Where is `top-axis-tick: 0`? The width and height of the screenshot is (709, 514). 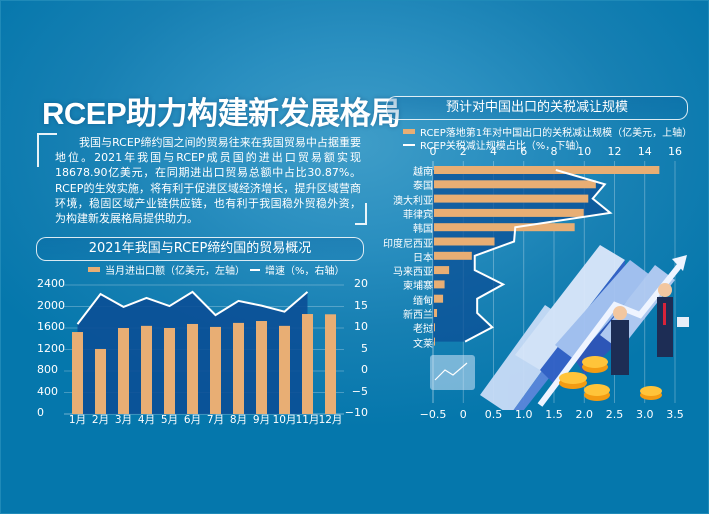 top-axis-tick: 0 is located at coordinates (433, 151).